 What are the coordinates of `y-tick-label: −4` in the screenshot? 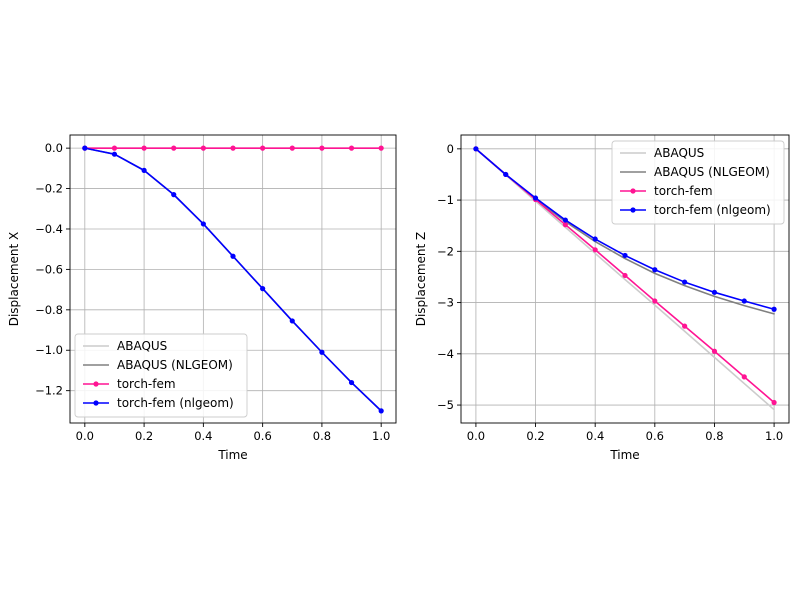 It's located at (445, 354).